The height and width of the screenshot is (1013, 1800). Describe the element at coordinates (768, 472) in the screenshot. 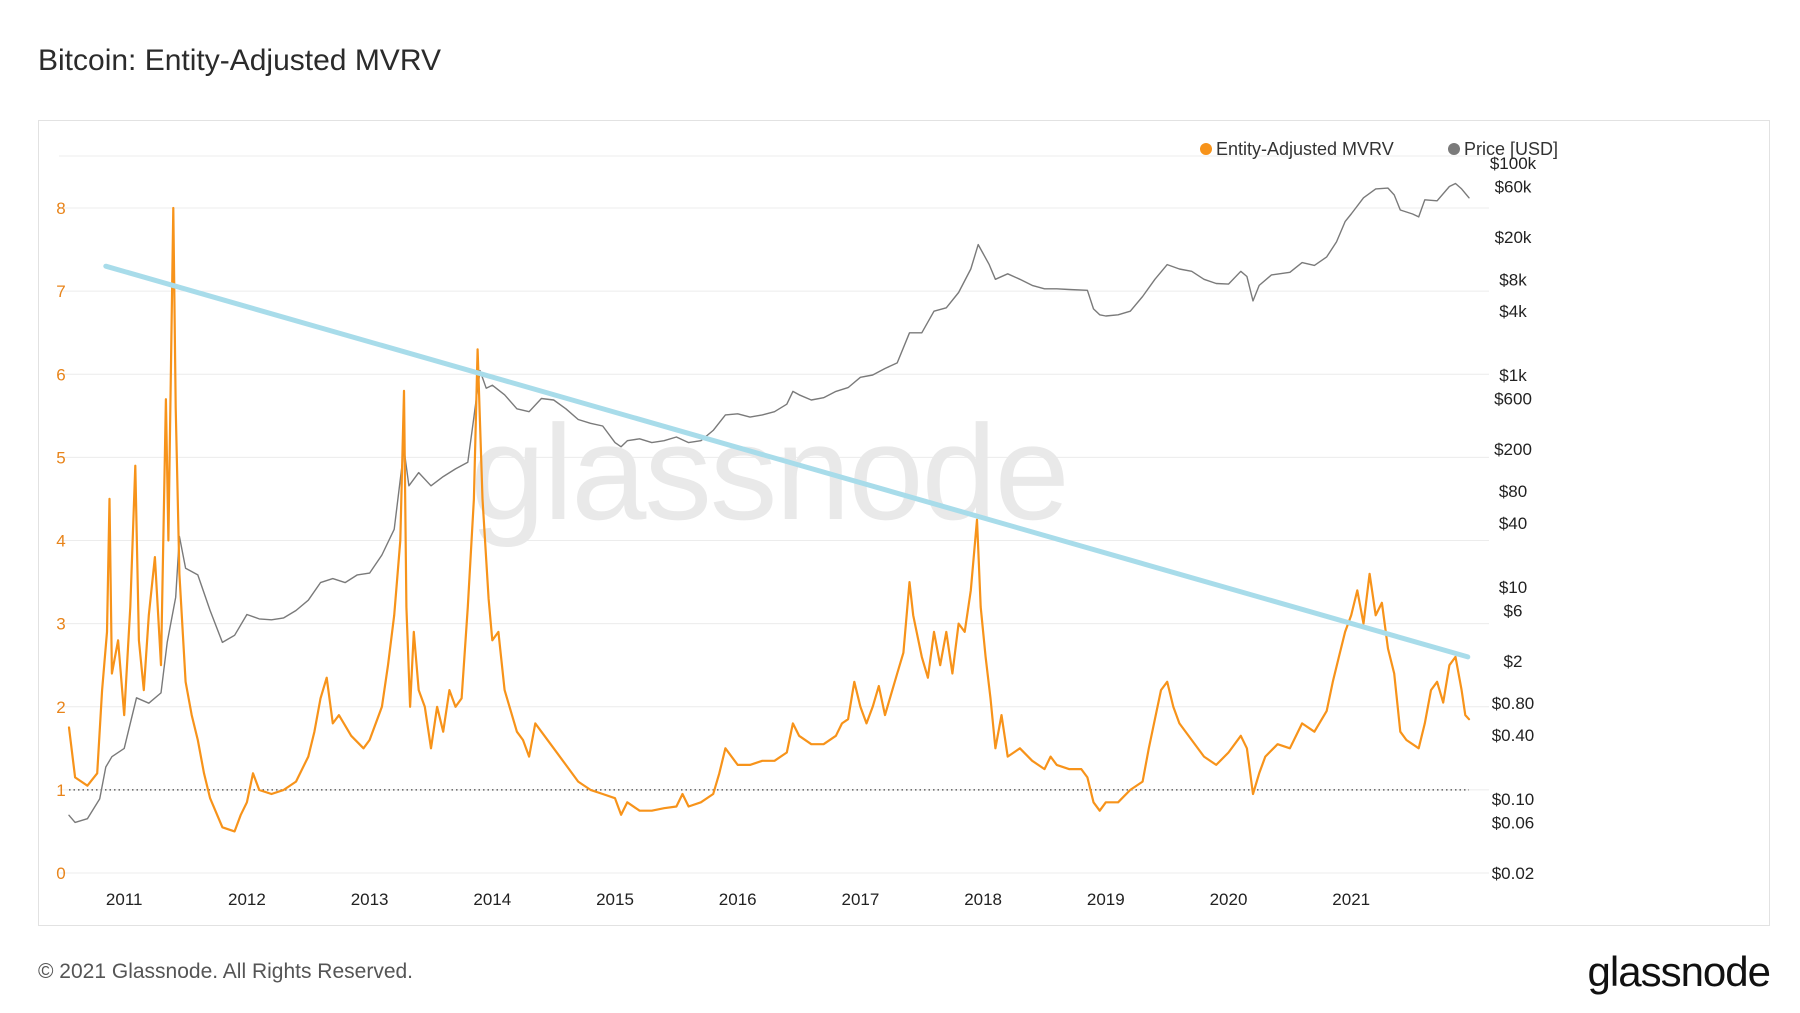

I see `watermark: glassnode` at that location.